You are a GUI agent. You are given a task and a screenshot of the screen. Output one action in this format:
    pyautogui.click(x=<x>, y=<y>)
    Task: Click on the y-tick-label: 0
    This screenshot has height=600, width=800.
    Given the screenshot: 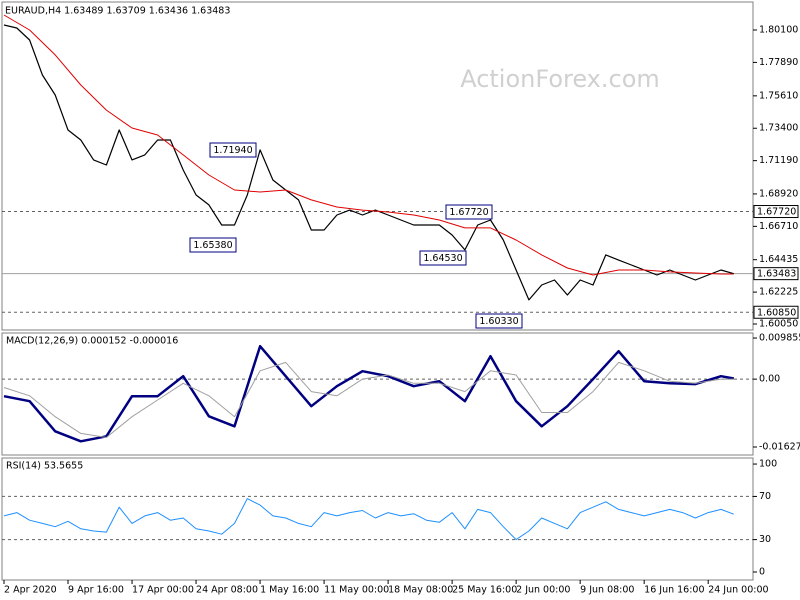 What is the action you would take?
    pyautogui.click(x=762, y=572)
    